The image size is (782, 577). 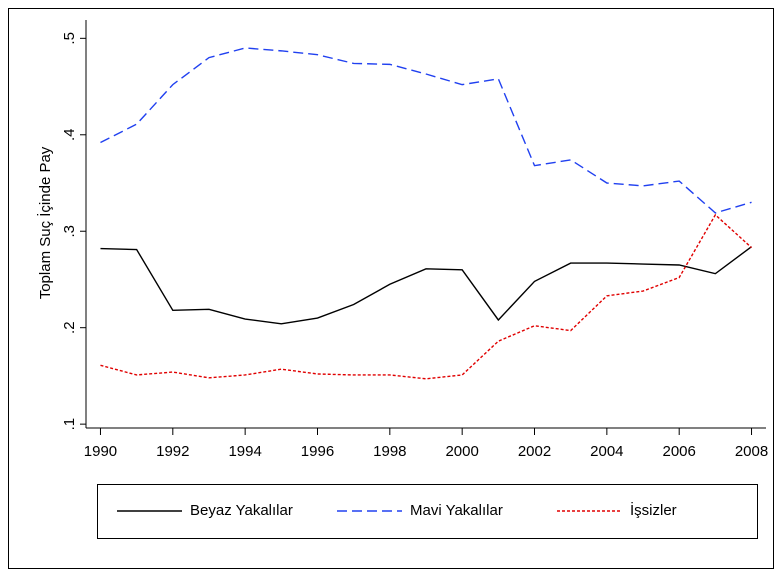 What do you see at coordinates (653, 510) in the screenshot?
I see `legend-label: İşsizler` at bounding box center [653, 510].